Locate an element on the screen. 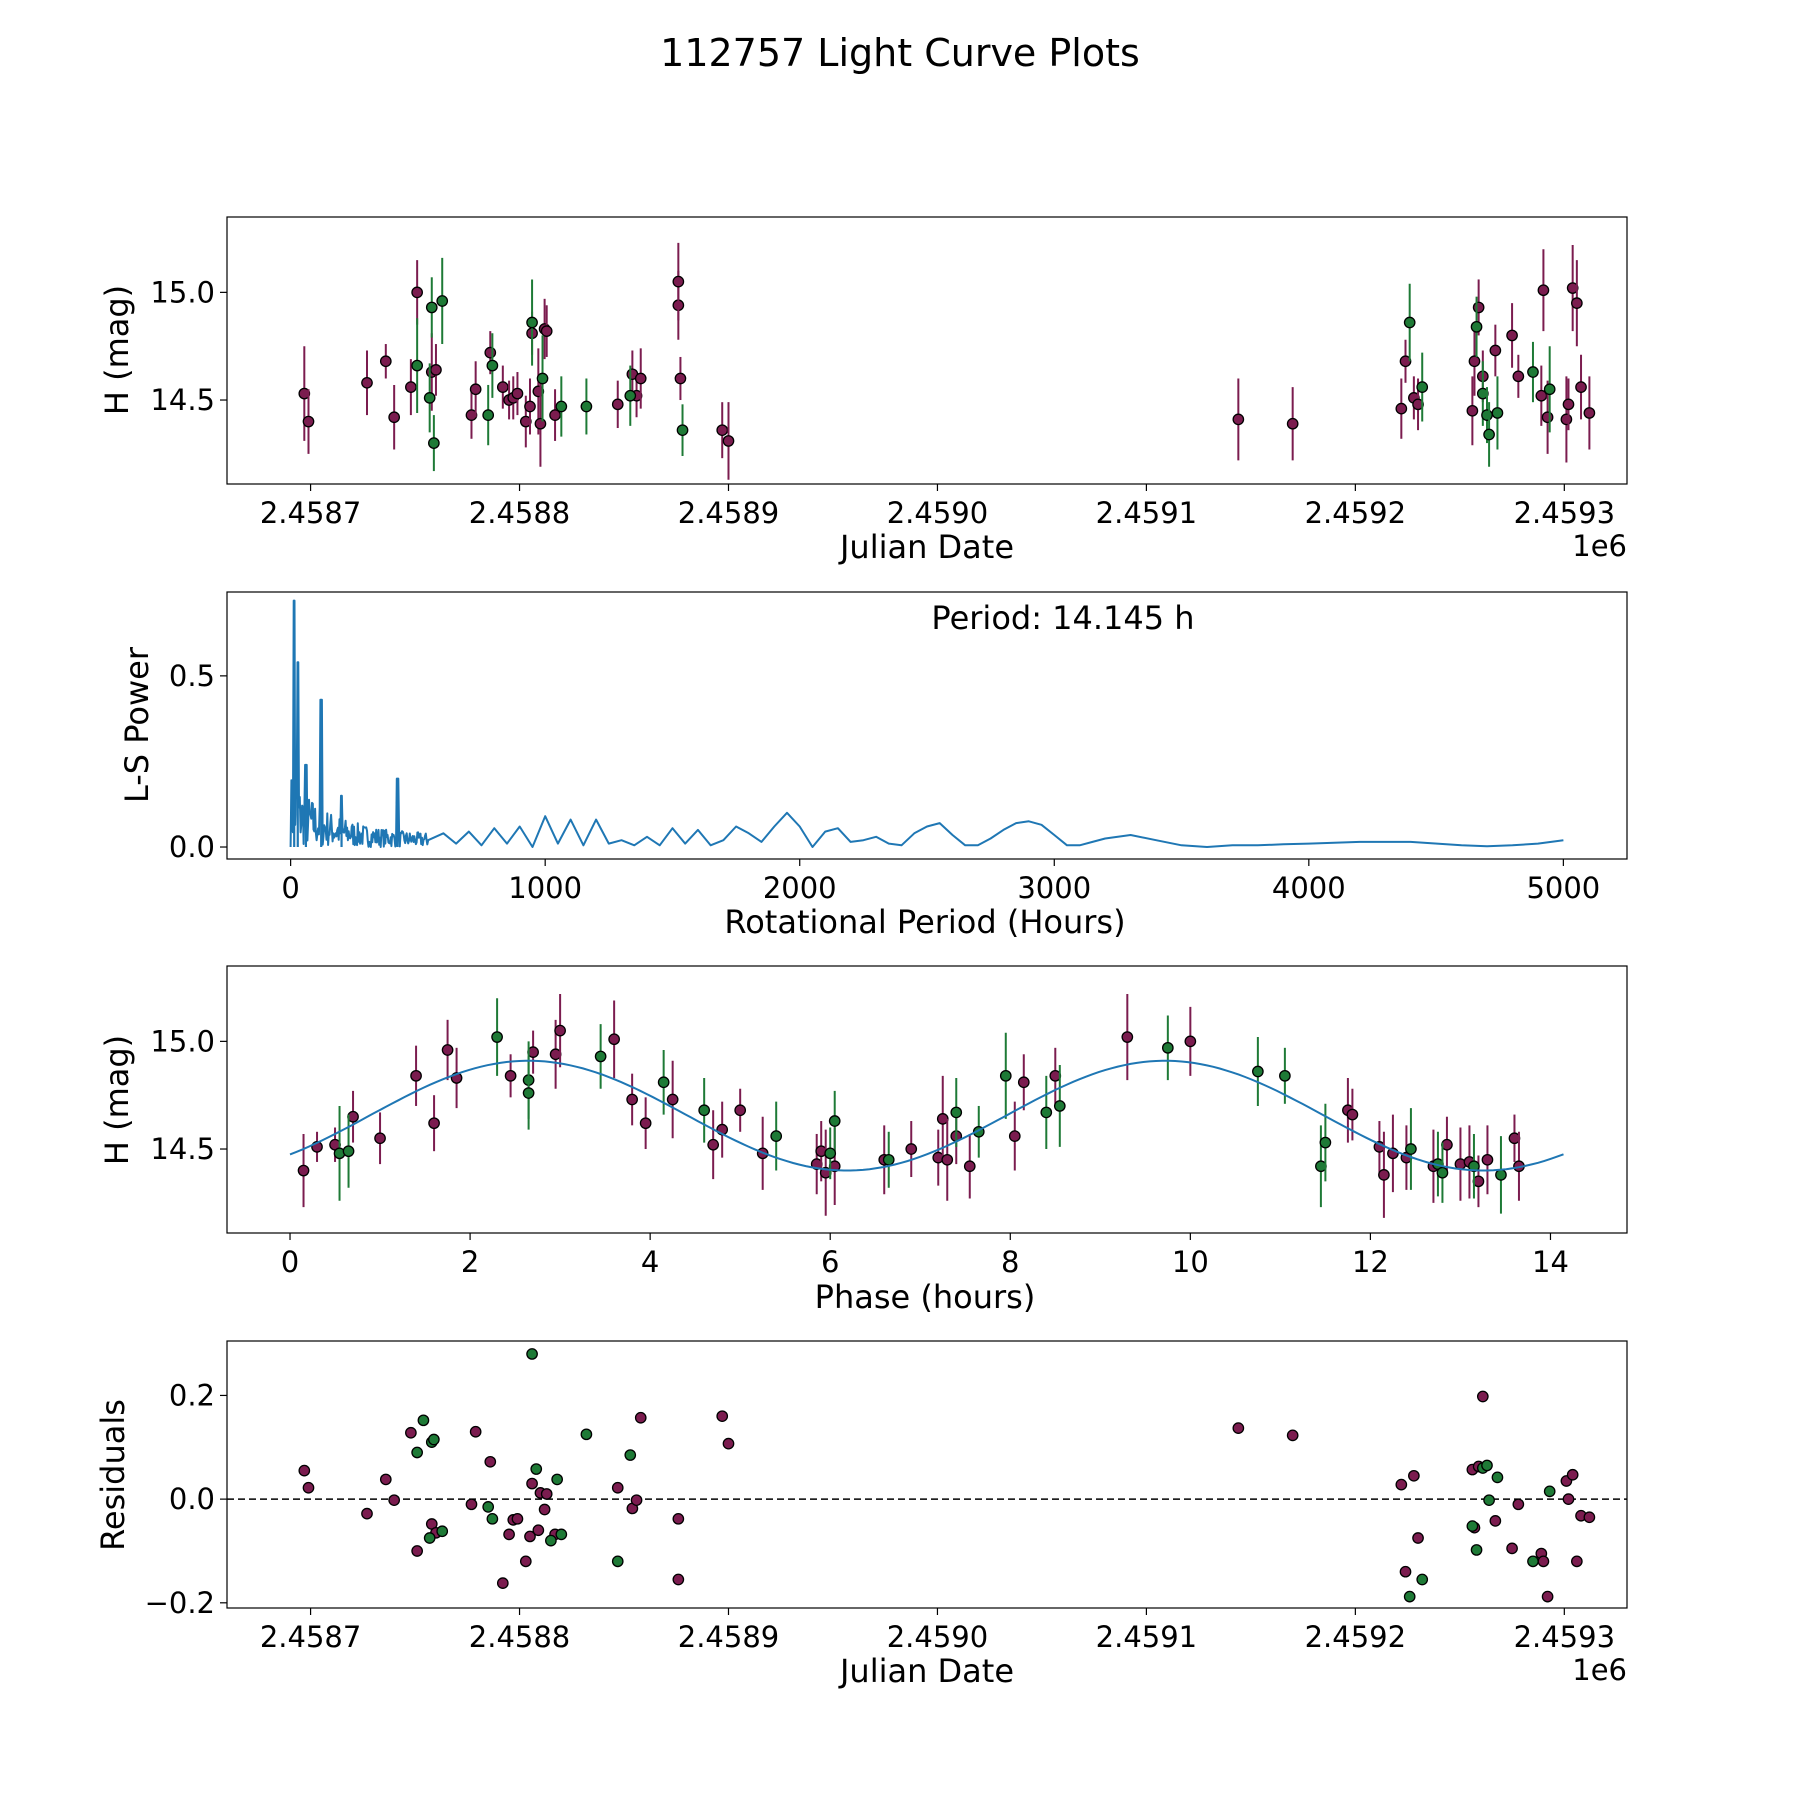  phasefold-model-curve is located at coordinates (926, 1115).